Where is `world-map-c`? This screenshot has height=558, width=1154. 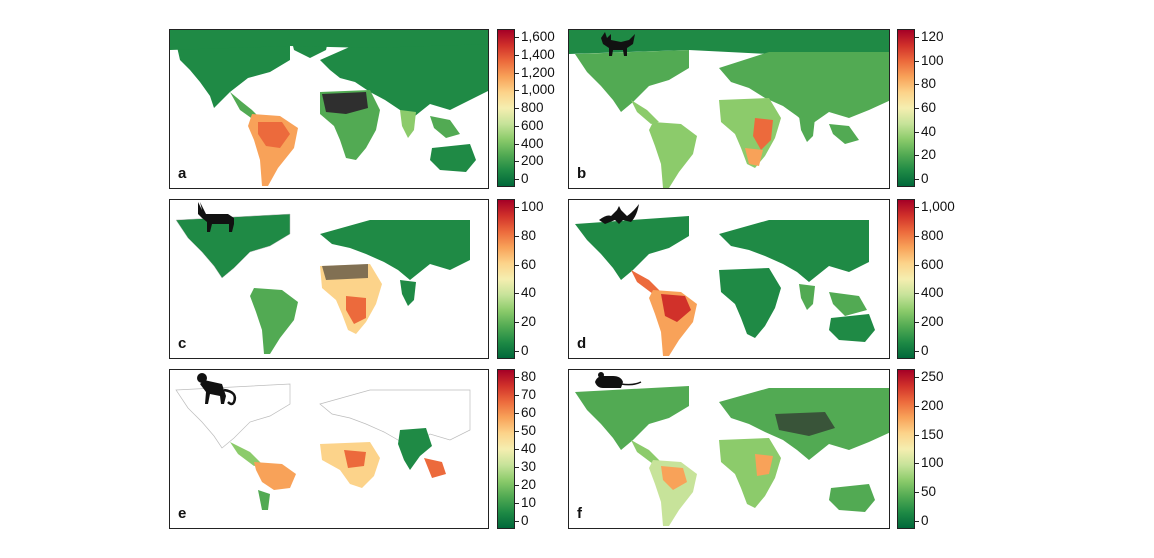
world-map-c is located at coordinates (322, 283).